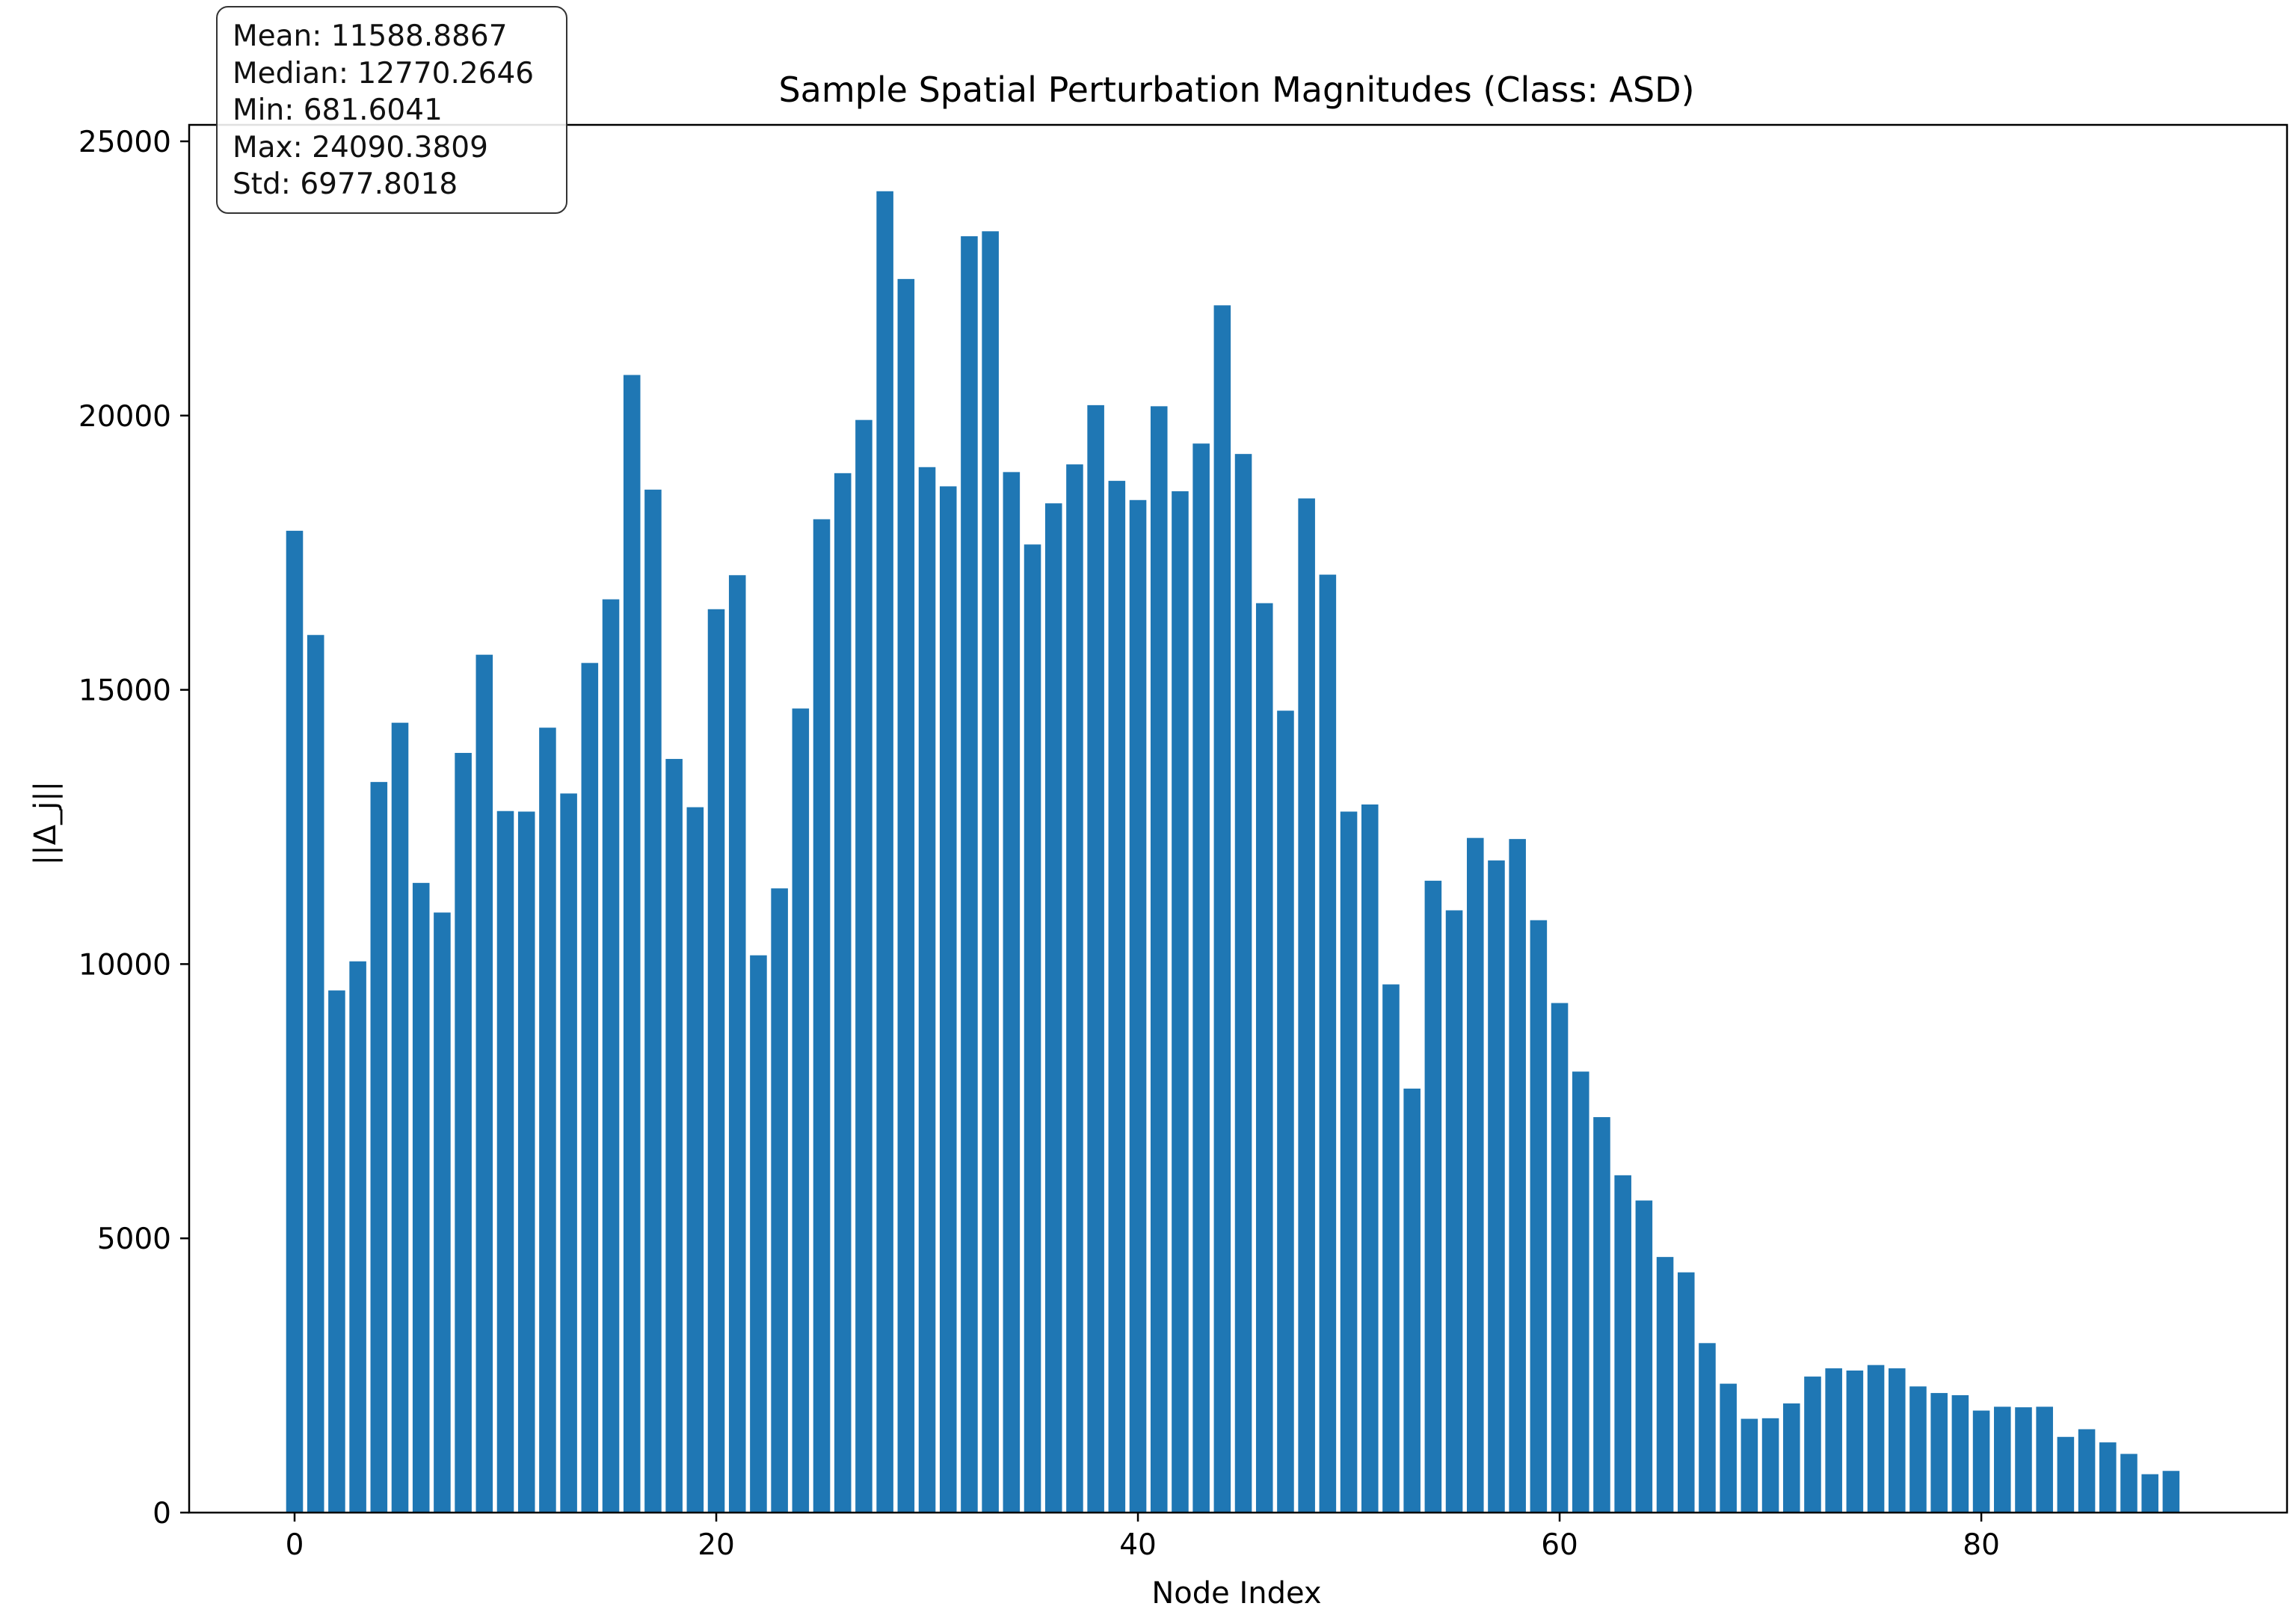 This screenshot has height=1624, width=2296. I want to click on y-tick-label: 5000, so click(134, 1239).